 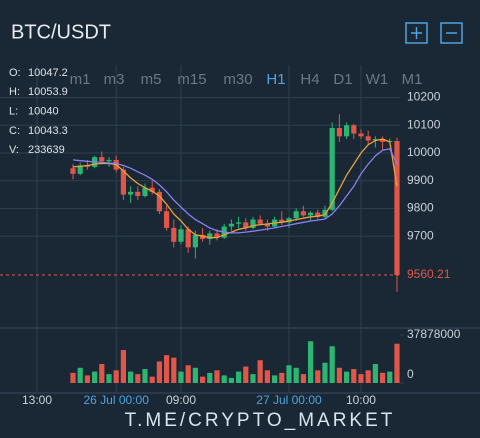 I want to click on info-value: 10047.2, so click(x=48, y=73).